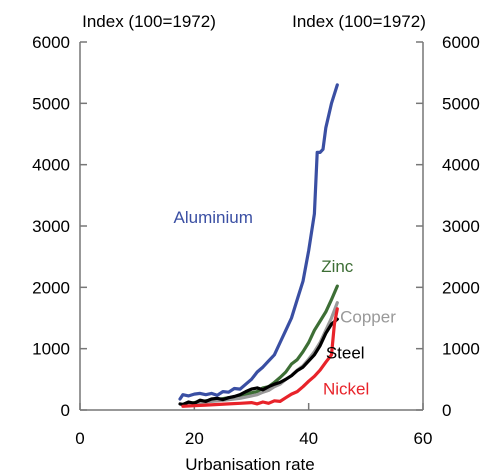 This screenshot has width=496, height=475. I want to click on right-y-tick-label: 1000, so click(461, 349).